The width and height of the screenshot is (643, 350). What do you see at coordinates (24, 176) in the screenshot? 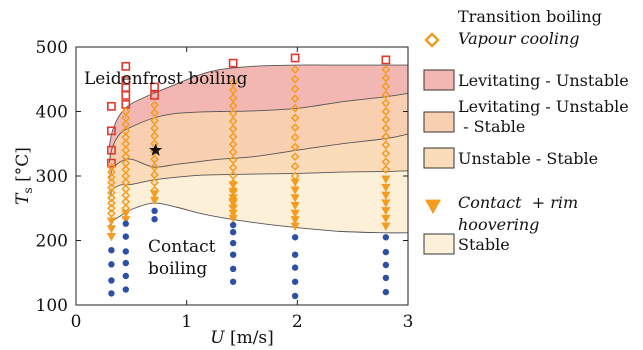
I see `y-axis-label: Ts [°C]` at bounding box center [24, 176].